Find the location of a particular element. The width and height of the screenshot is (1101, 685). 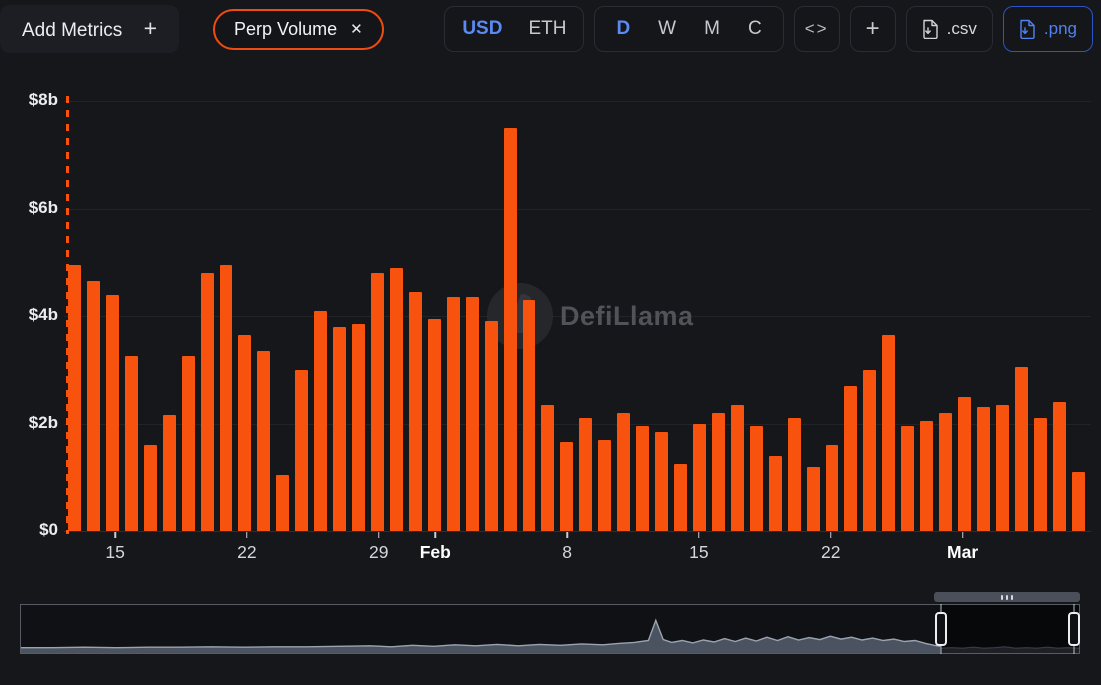

metric-pill-perp-volume: Perp Volume ✕ is located at coordinates (298, 29).